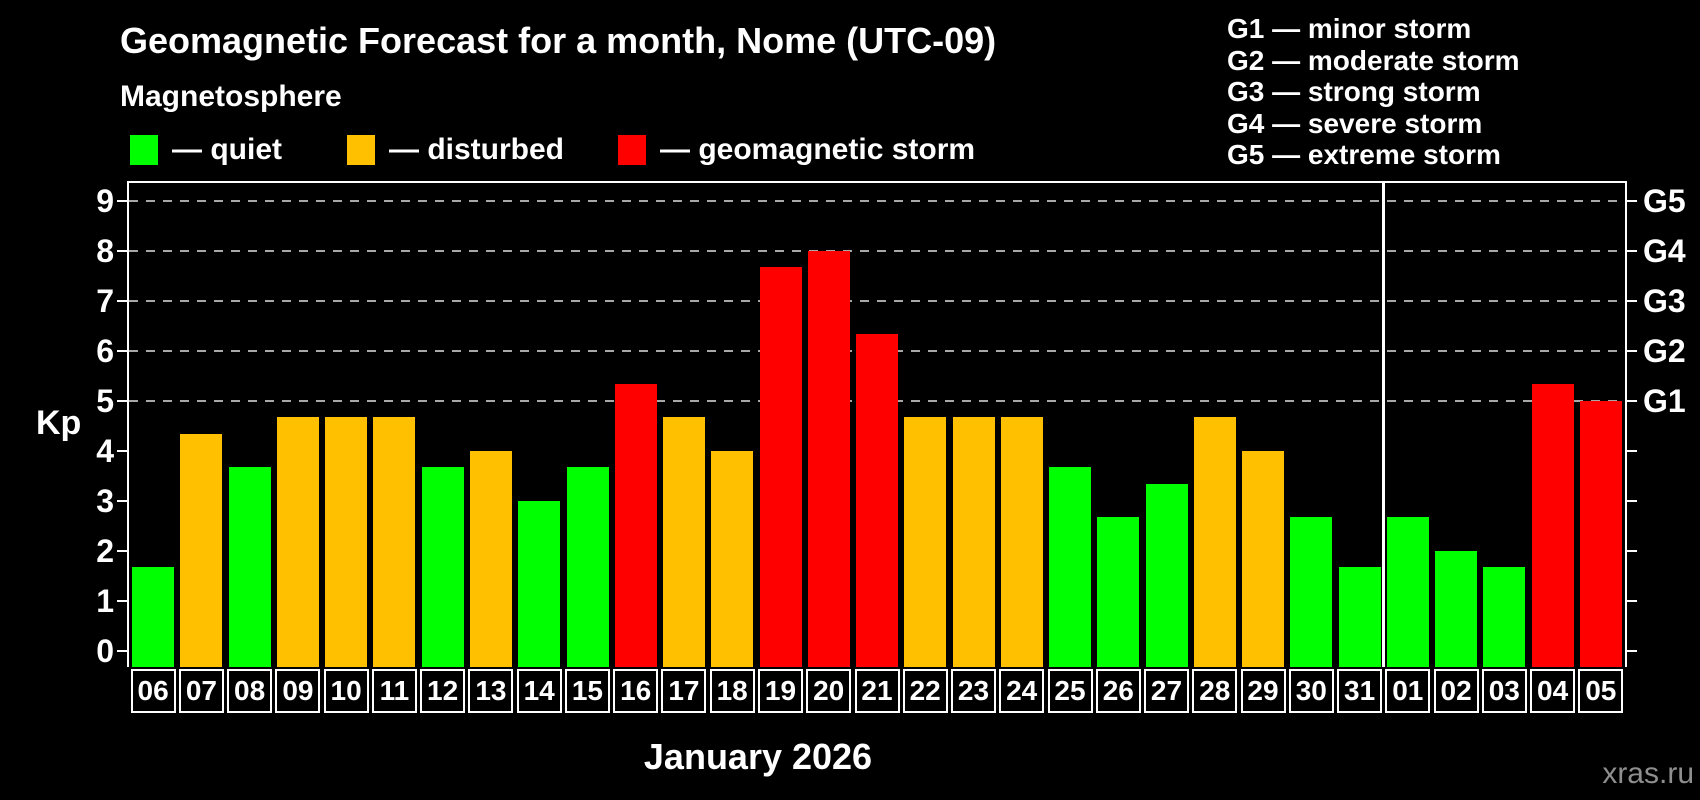 This screenshot has width=1700, height=800. What do you see at coordinates (105, 501) in the screenshot?
I see `y-axis-label-3: 3` at bounding box center [105, 501].